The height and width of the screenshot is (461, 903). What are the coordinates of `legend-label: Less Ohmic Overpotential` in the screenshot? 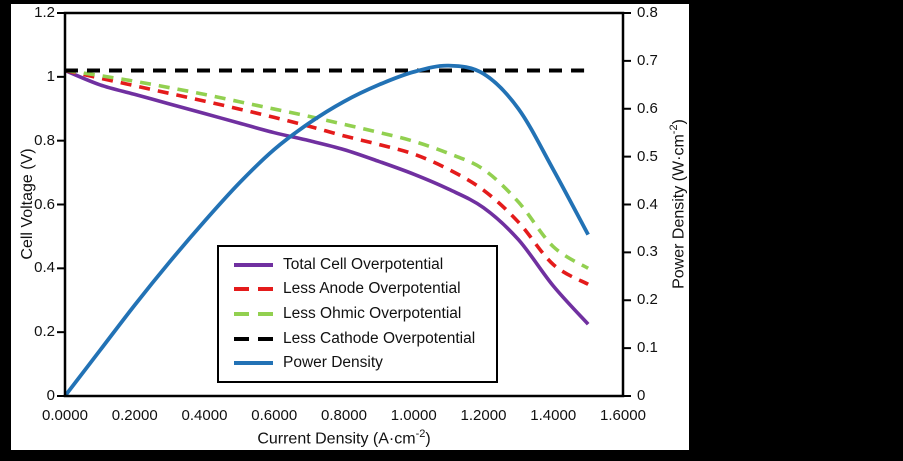 It's located at (372, 313).